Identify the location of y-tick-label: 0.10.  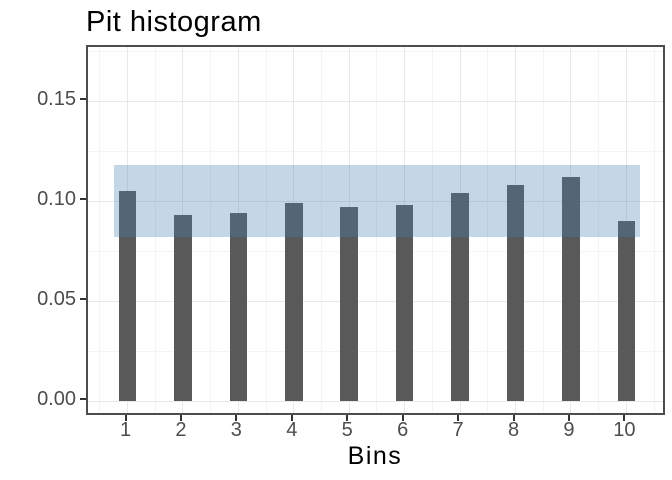
(56, 199).